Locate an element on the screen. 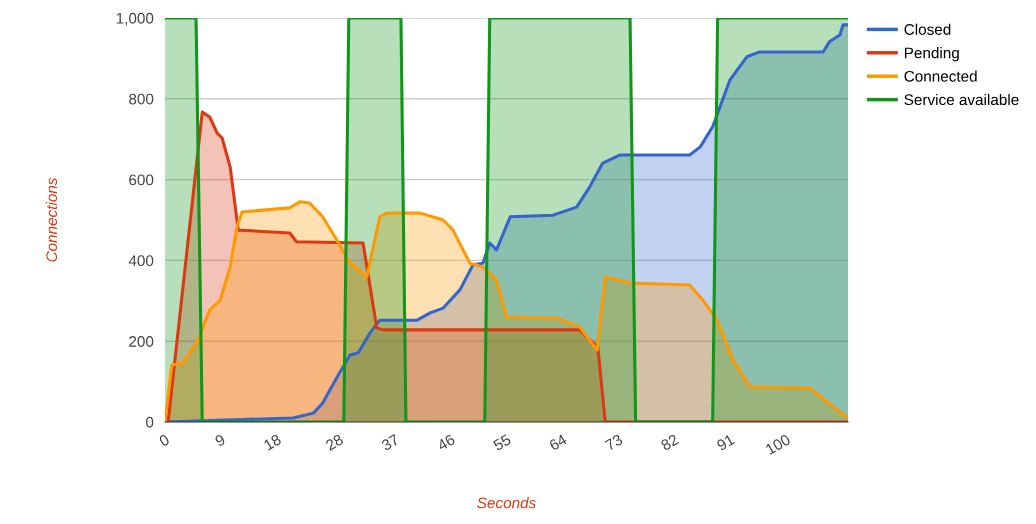  x-tick-label: 18 is located at coordinates (272, 442).